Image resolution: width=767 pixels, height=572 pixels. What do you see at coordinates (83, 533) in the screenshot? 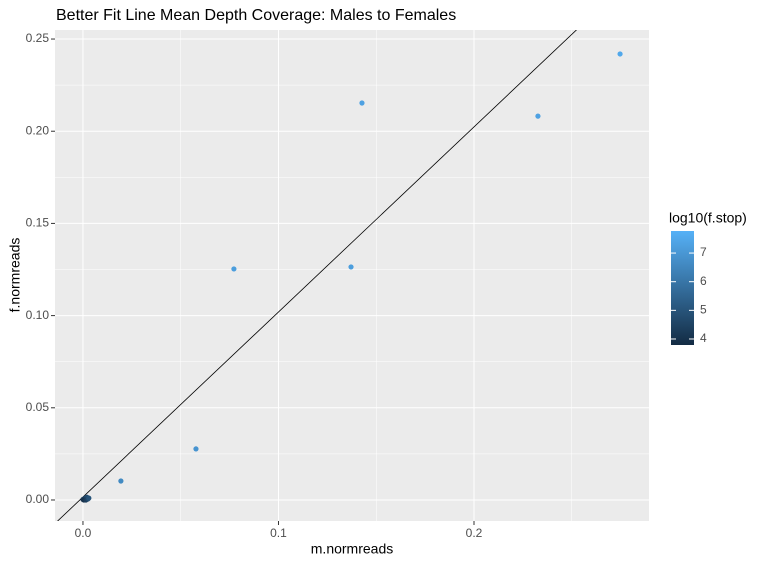
I see `x-tick-label: 0.0` at bounding box center [83, 533].